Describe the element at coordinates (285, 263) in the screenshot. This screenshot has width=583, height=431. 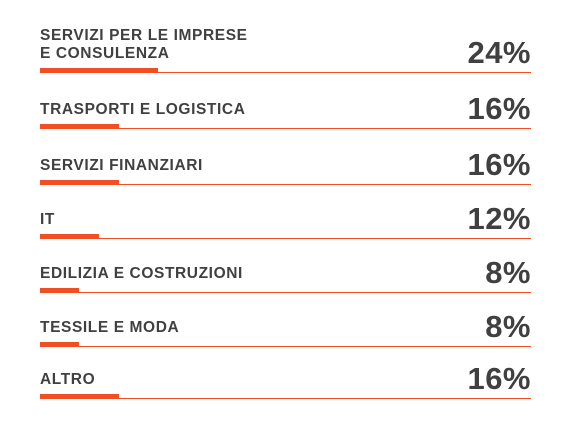
I see `chart-row: EDILIZIA E COSTRUZIONI 8%` at that location.